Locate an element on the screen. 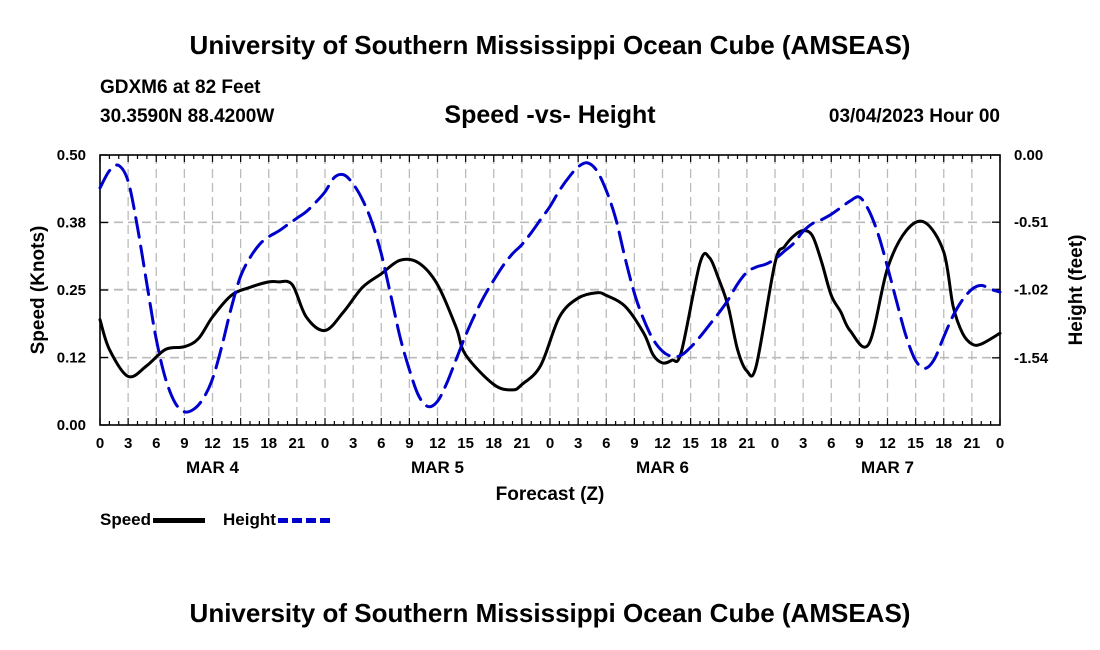 This screenshot has height=650, width=1100. x-day-label: MAR 4 is located at coordinates (212, 467).